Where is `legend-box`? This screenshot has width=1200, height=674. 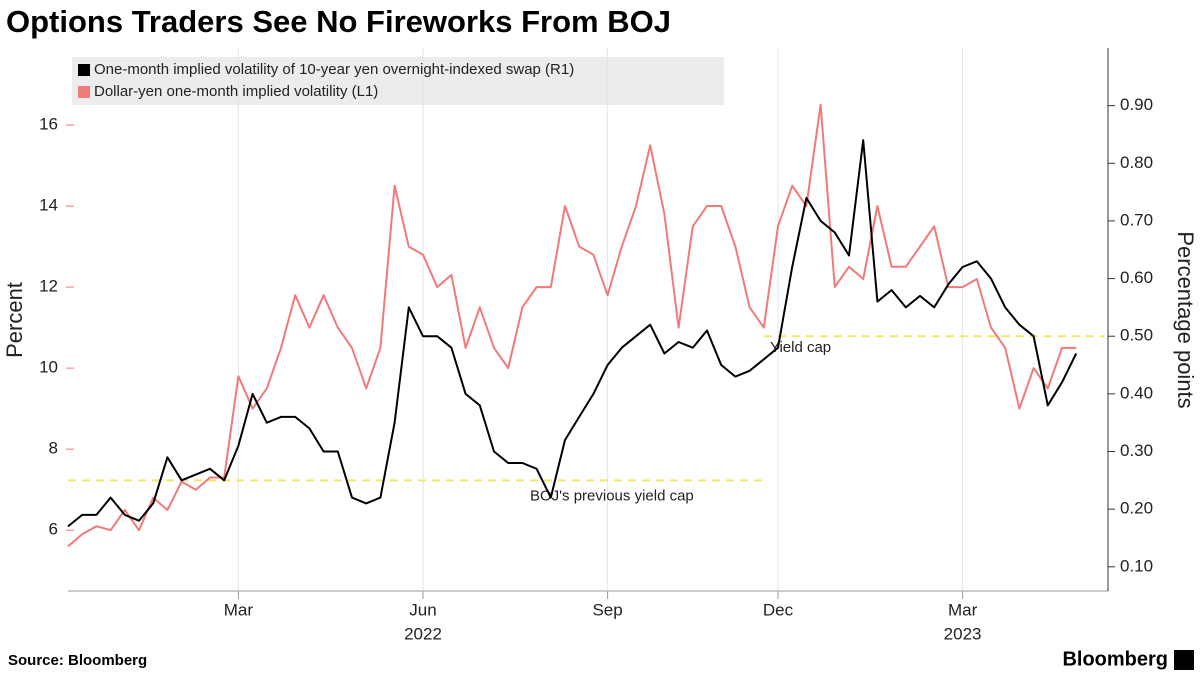
legend-box is located at coordinates (398, 81).